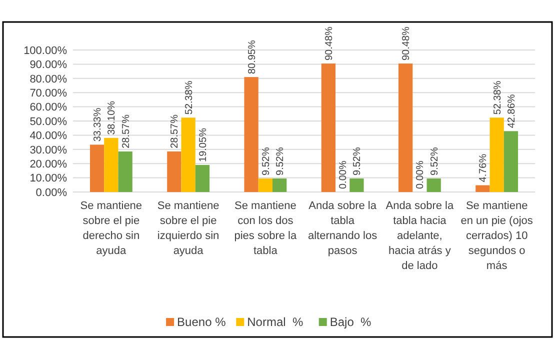  What do you see at coordinates (98, 125) in the screenshot?
I see `data-label: 33.33%` at bounding box center [98, 125].